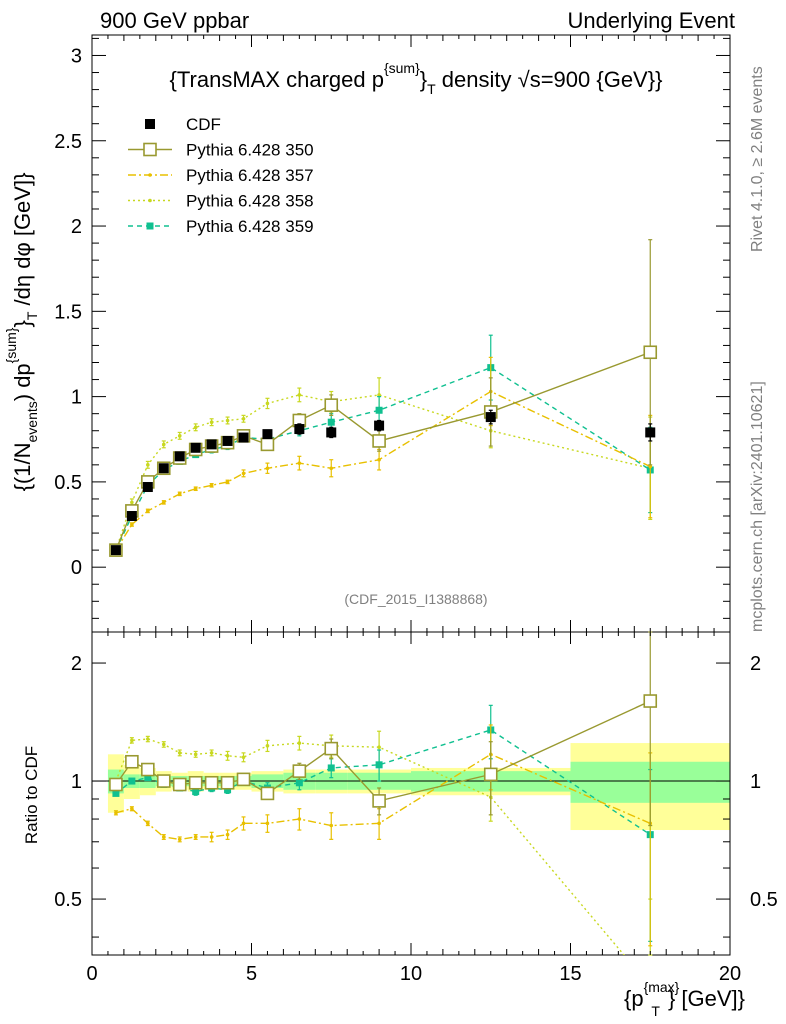  I want to click on y-tick-label: 2, so click(76, 227).